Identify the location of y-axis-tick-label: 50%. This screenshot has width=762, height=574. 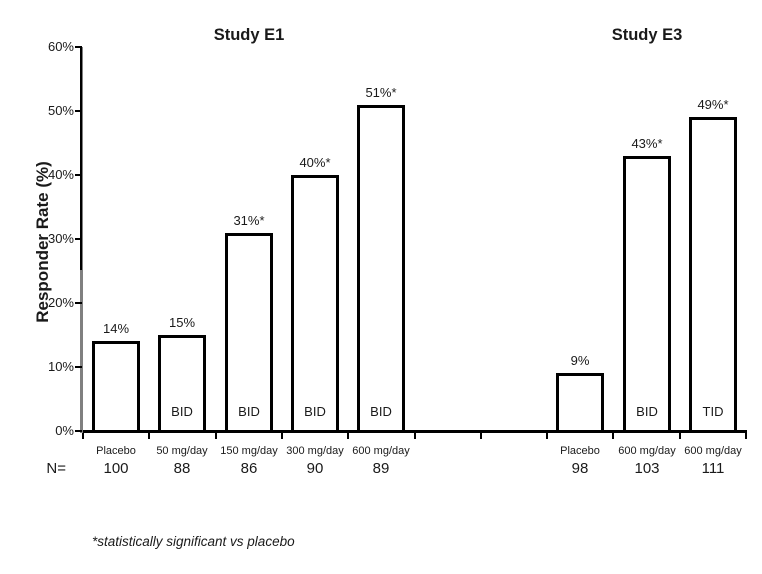
(60, 110).